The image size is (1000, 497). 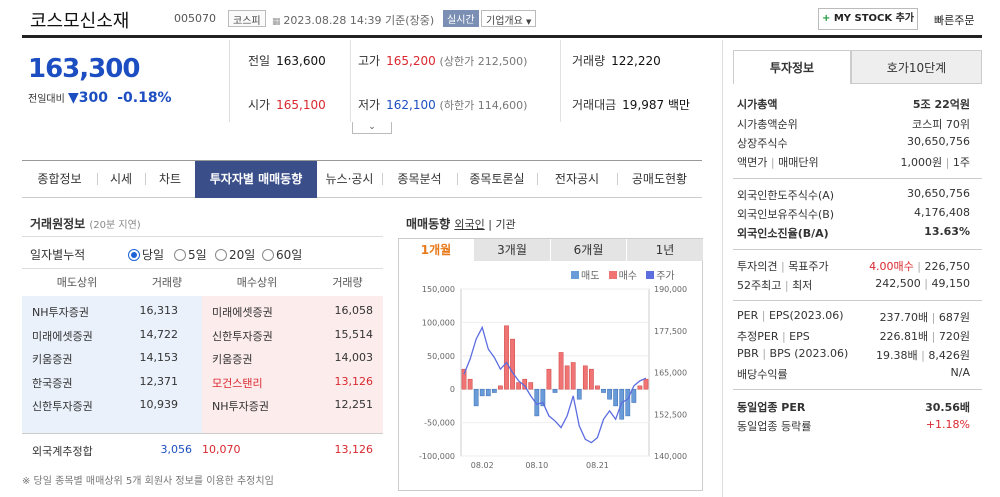 I want to click on chevron-down-icon: ▼, so click(x=529, y=22).